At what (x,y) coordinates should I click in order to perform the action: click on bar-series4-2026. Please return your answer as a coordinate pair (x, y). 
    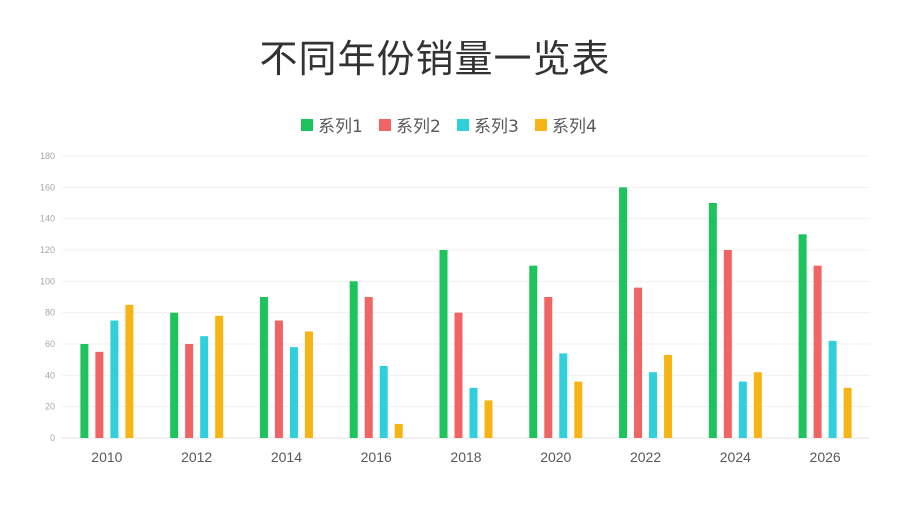
    Looking at the image, I should click on (847, 412).